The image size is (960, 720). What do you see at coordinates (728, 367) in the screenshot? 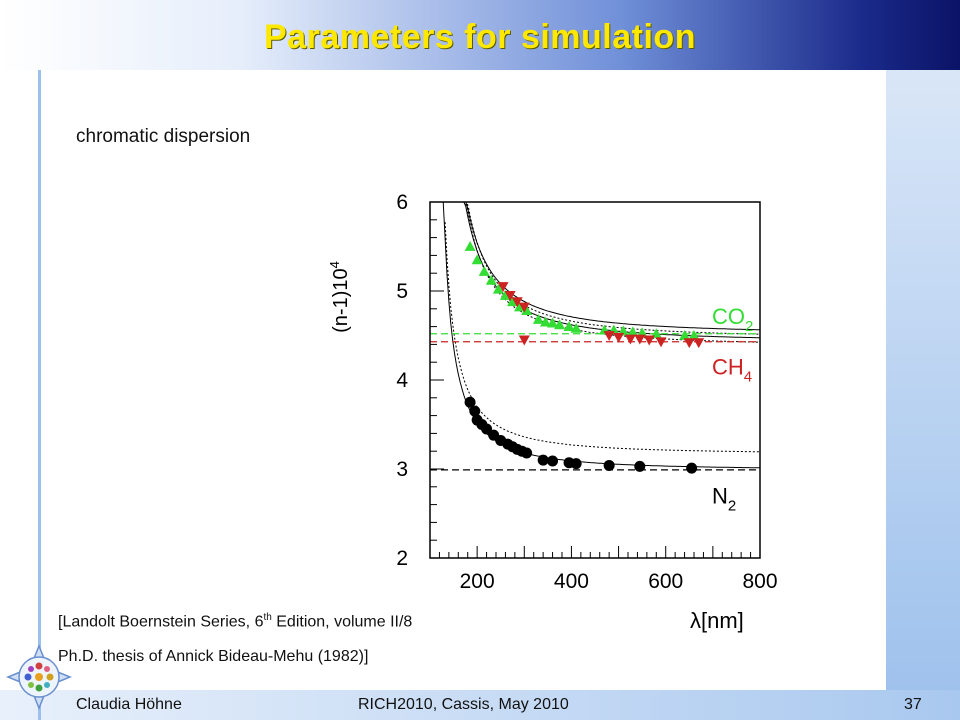
I see `series-label-main: CH` at bounding box center [728, 367].